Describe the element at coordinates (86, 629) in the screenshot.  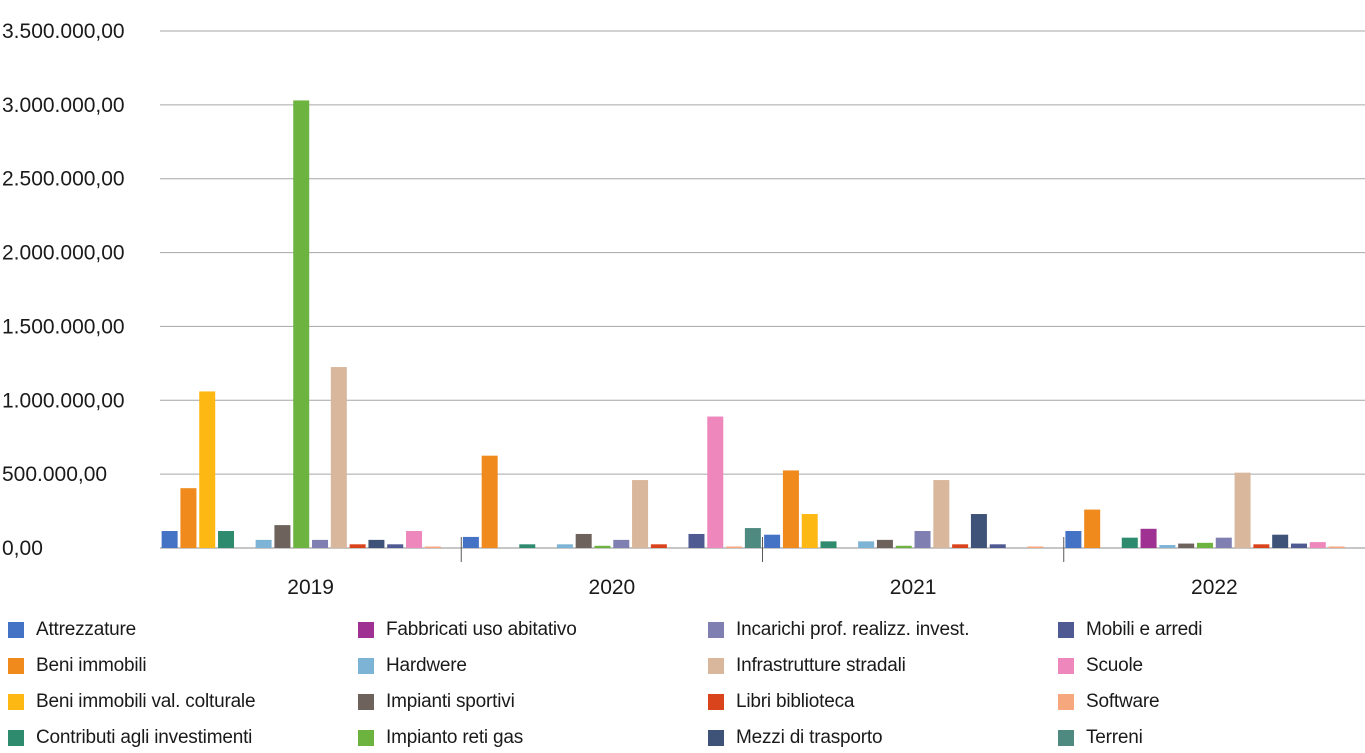
I see `legend-label: Attrezzature` at that location.